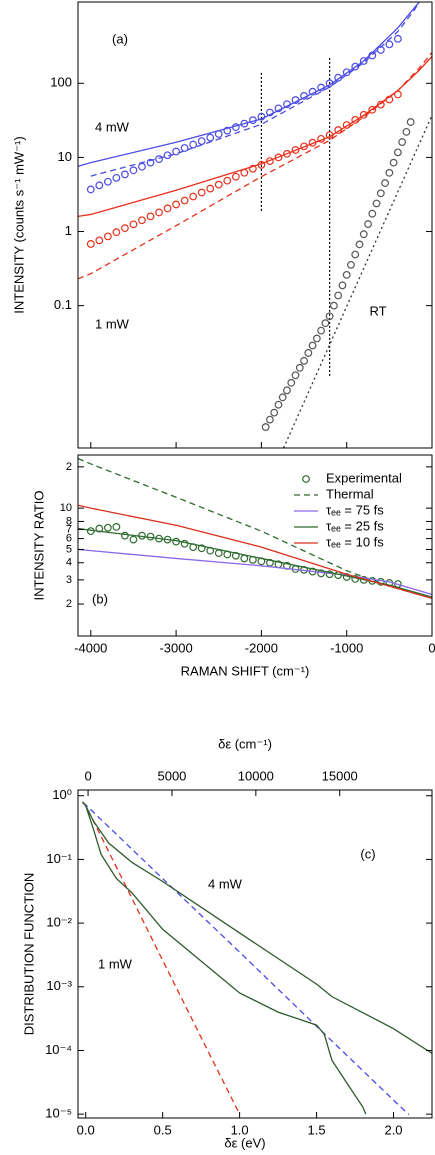 Image resolution: width=435 pixels, height=1155 pixels. I want to click on legend-label: τₑₑ = 75 fs, so click(355, 509).